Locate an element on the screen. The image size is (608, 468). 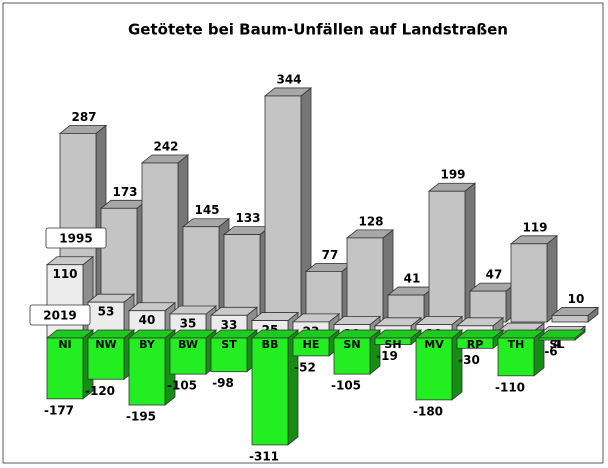
value-label: -30 is located at coordinates (469, 360).